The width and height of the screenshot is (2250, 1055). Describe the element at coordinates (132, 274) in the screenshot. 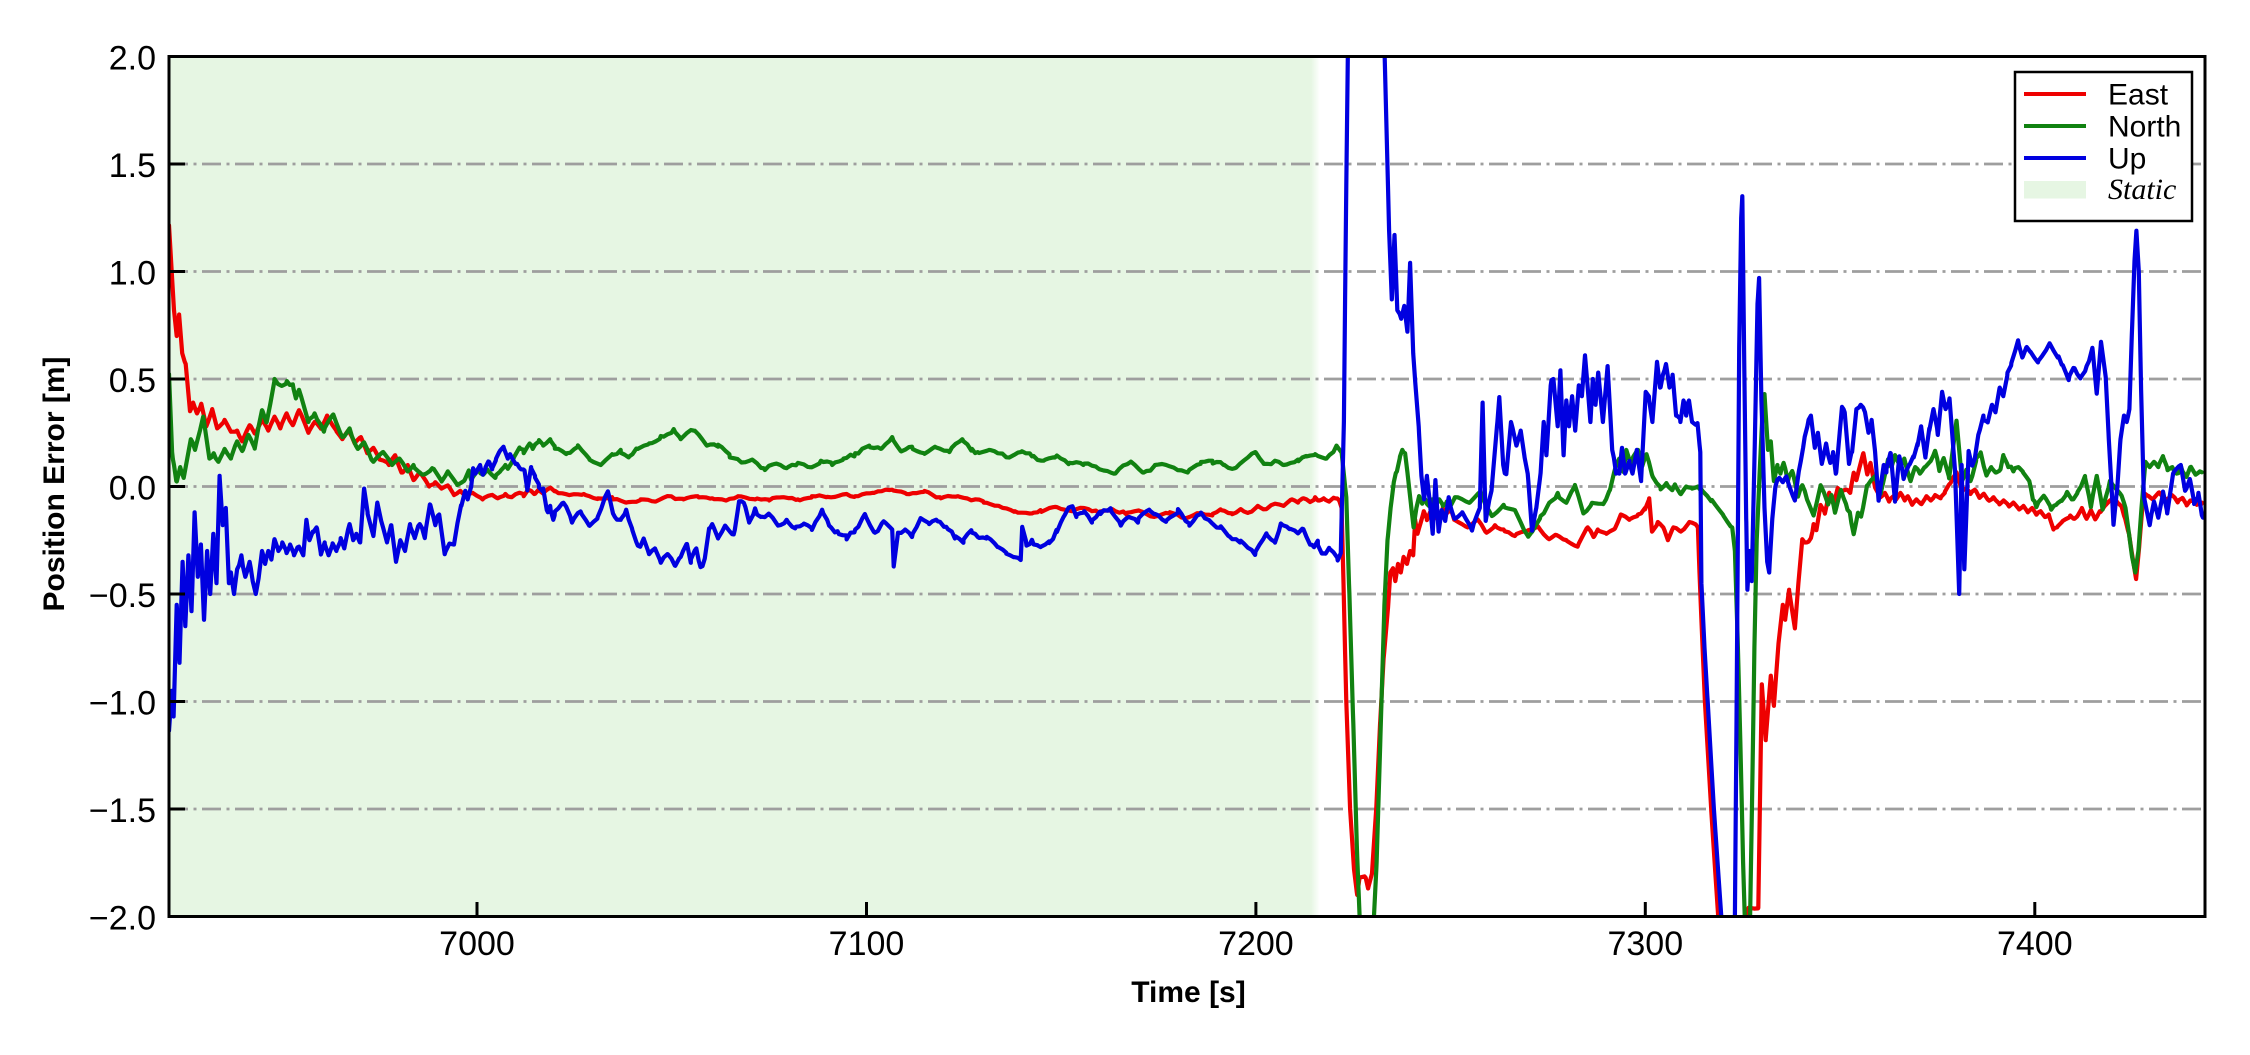

I see `svg-text: 1.0` at that location.